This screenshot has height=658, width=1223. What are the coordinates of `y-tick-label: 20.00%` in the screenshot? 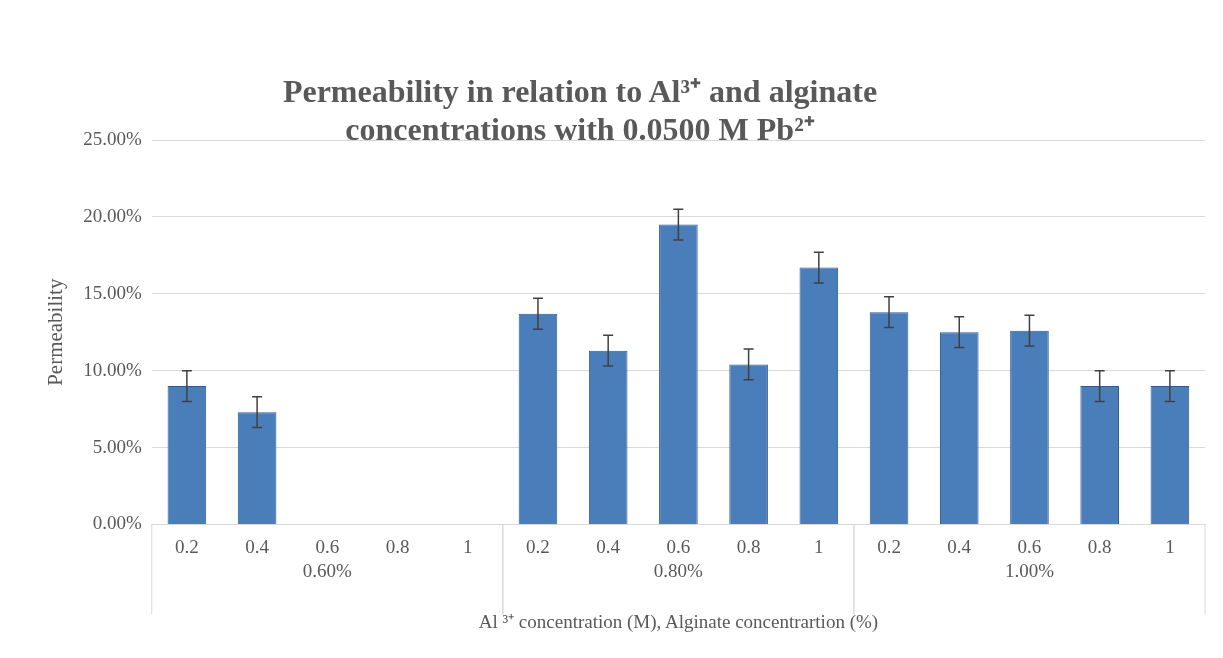 It's located at (112, 215).